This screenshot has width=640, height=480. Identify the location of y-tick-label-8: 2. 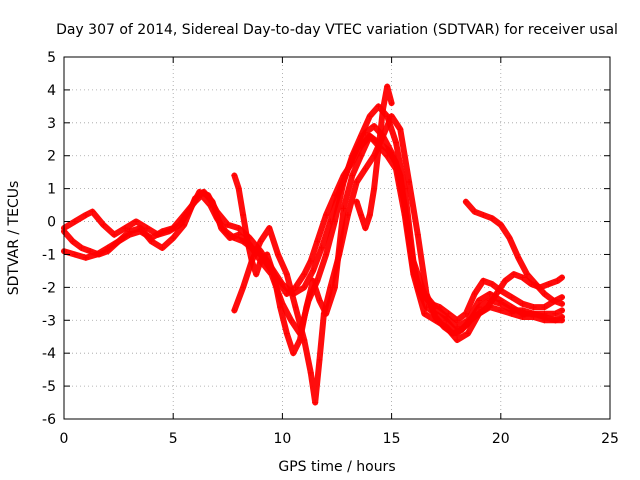
(51, 157).